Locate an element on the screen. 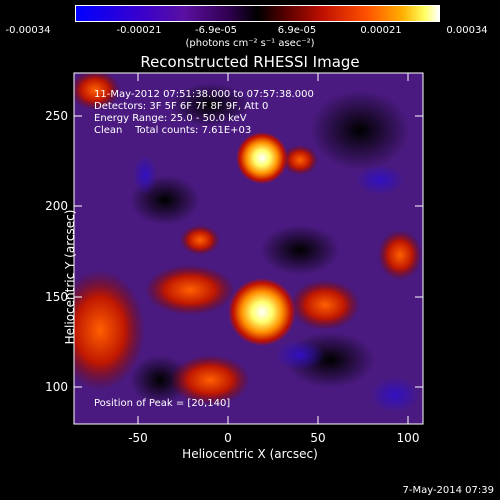  colorbar-tick: 0.00021 is located at coordinates (381, 30).